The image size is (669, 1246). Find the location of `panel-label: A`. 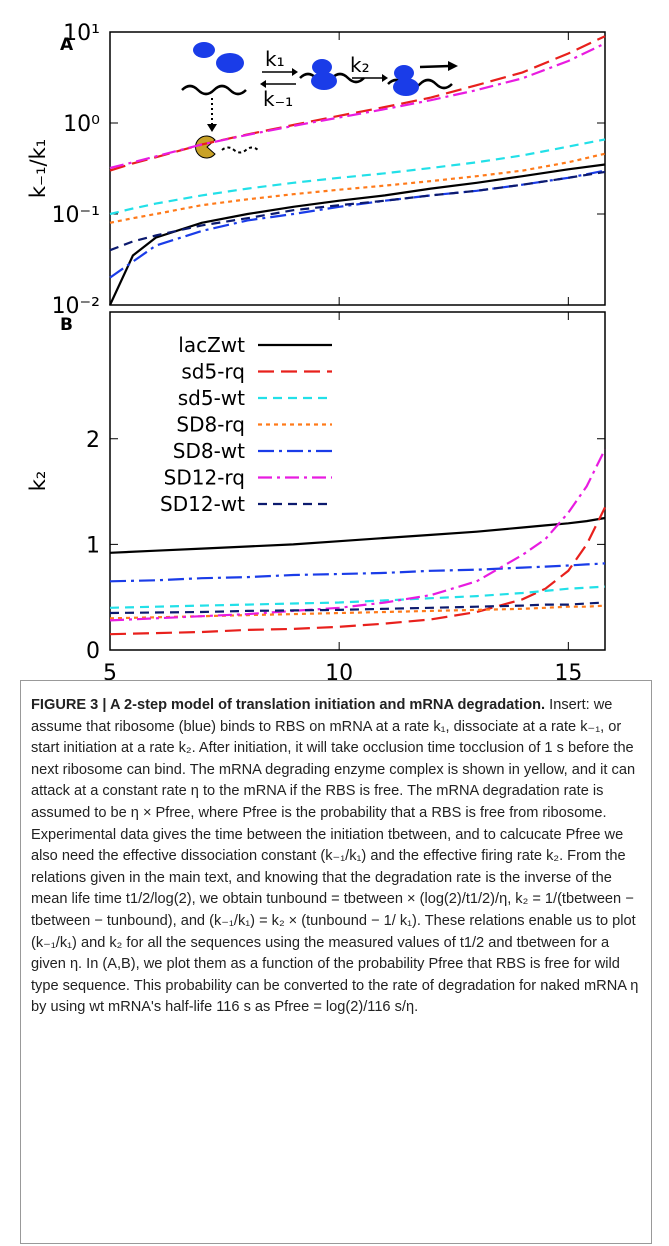

panel-label: A is located at coordinates (67, 45).